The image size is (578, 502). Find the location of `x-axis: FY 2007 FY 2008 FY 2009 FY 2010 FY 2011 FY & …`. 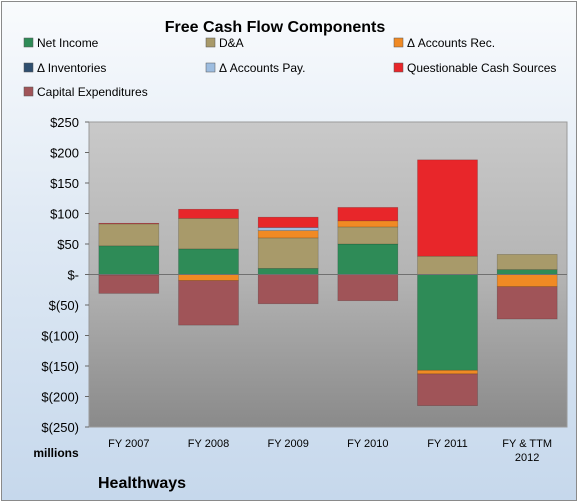

x-axis: FY 2007 FY 2008 FY 2009 FY 2010 FY 2011 FY & … is located at coordinates (330, 451).